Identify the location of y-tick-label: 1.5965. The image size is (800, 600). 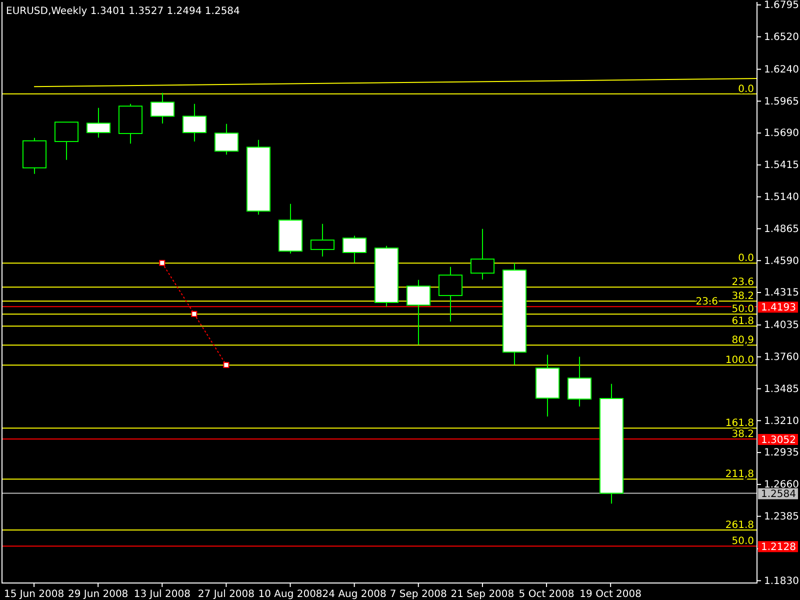
(781, 102).